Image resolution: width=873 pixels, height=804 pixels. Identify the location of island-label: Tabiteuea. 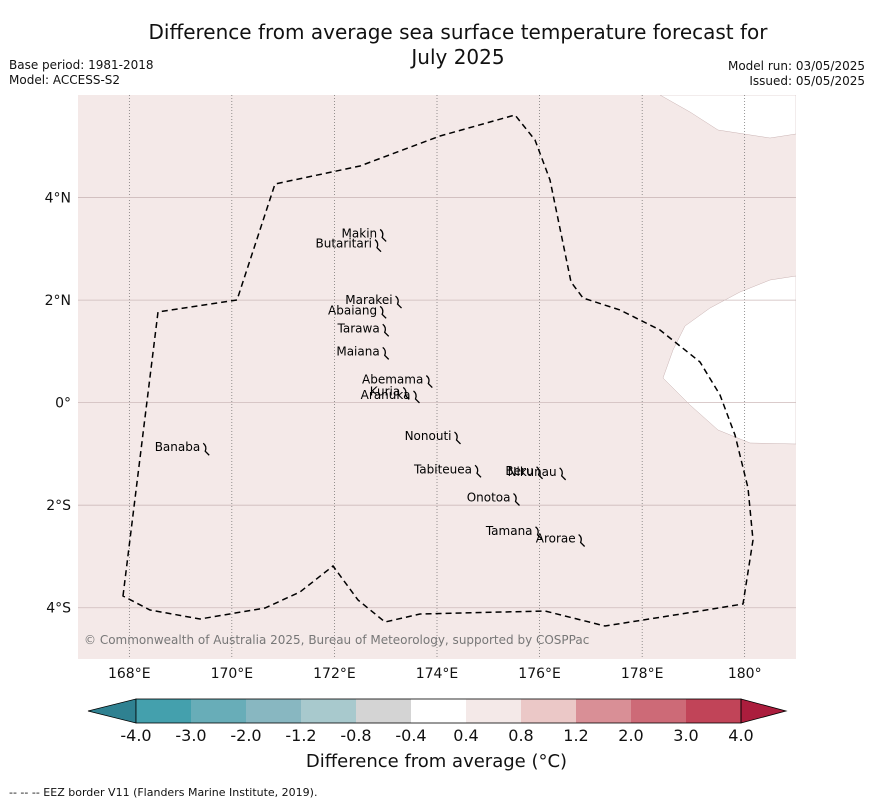
(442, 469).